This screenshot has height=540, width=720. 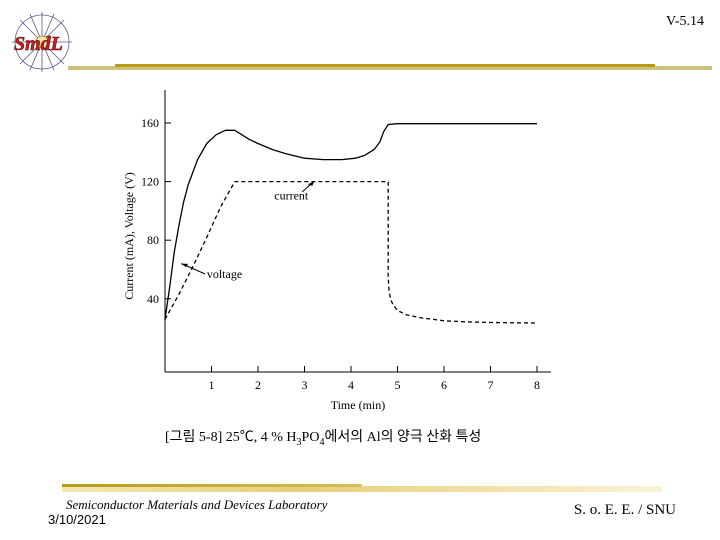 I want to click on footer-rule, so click(x=362, y=489).